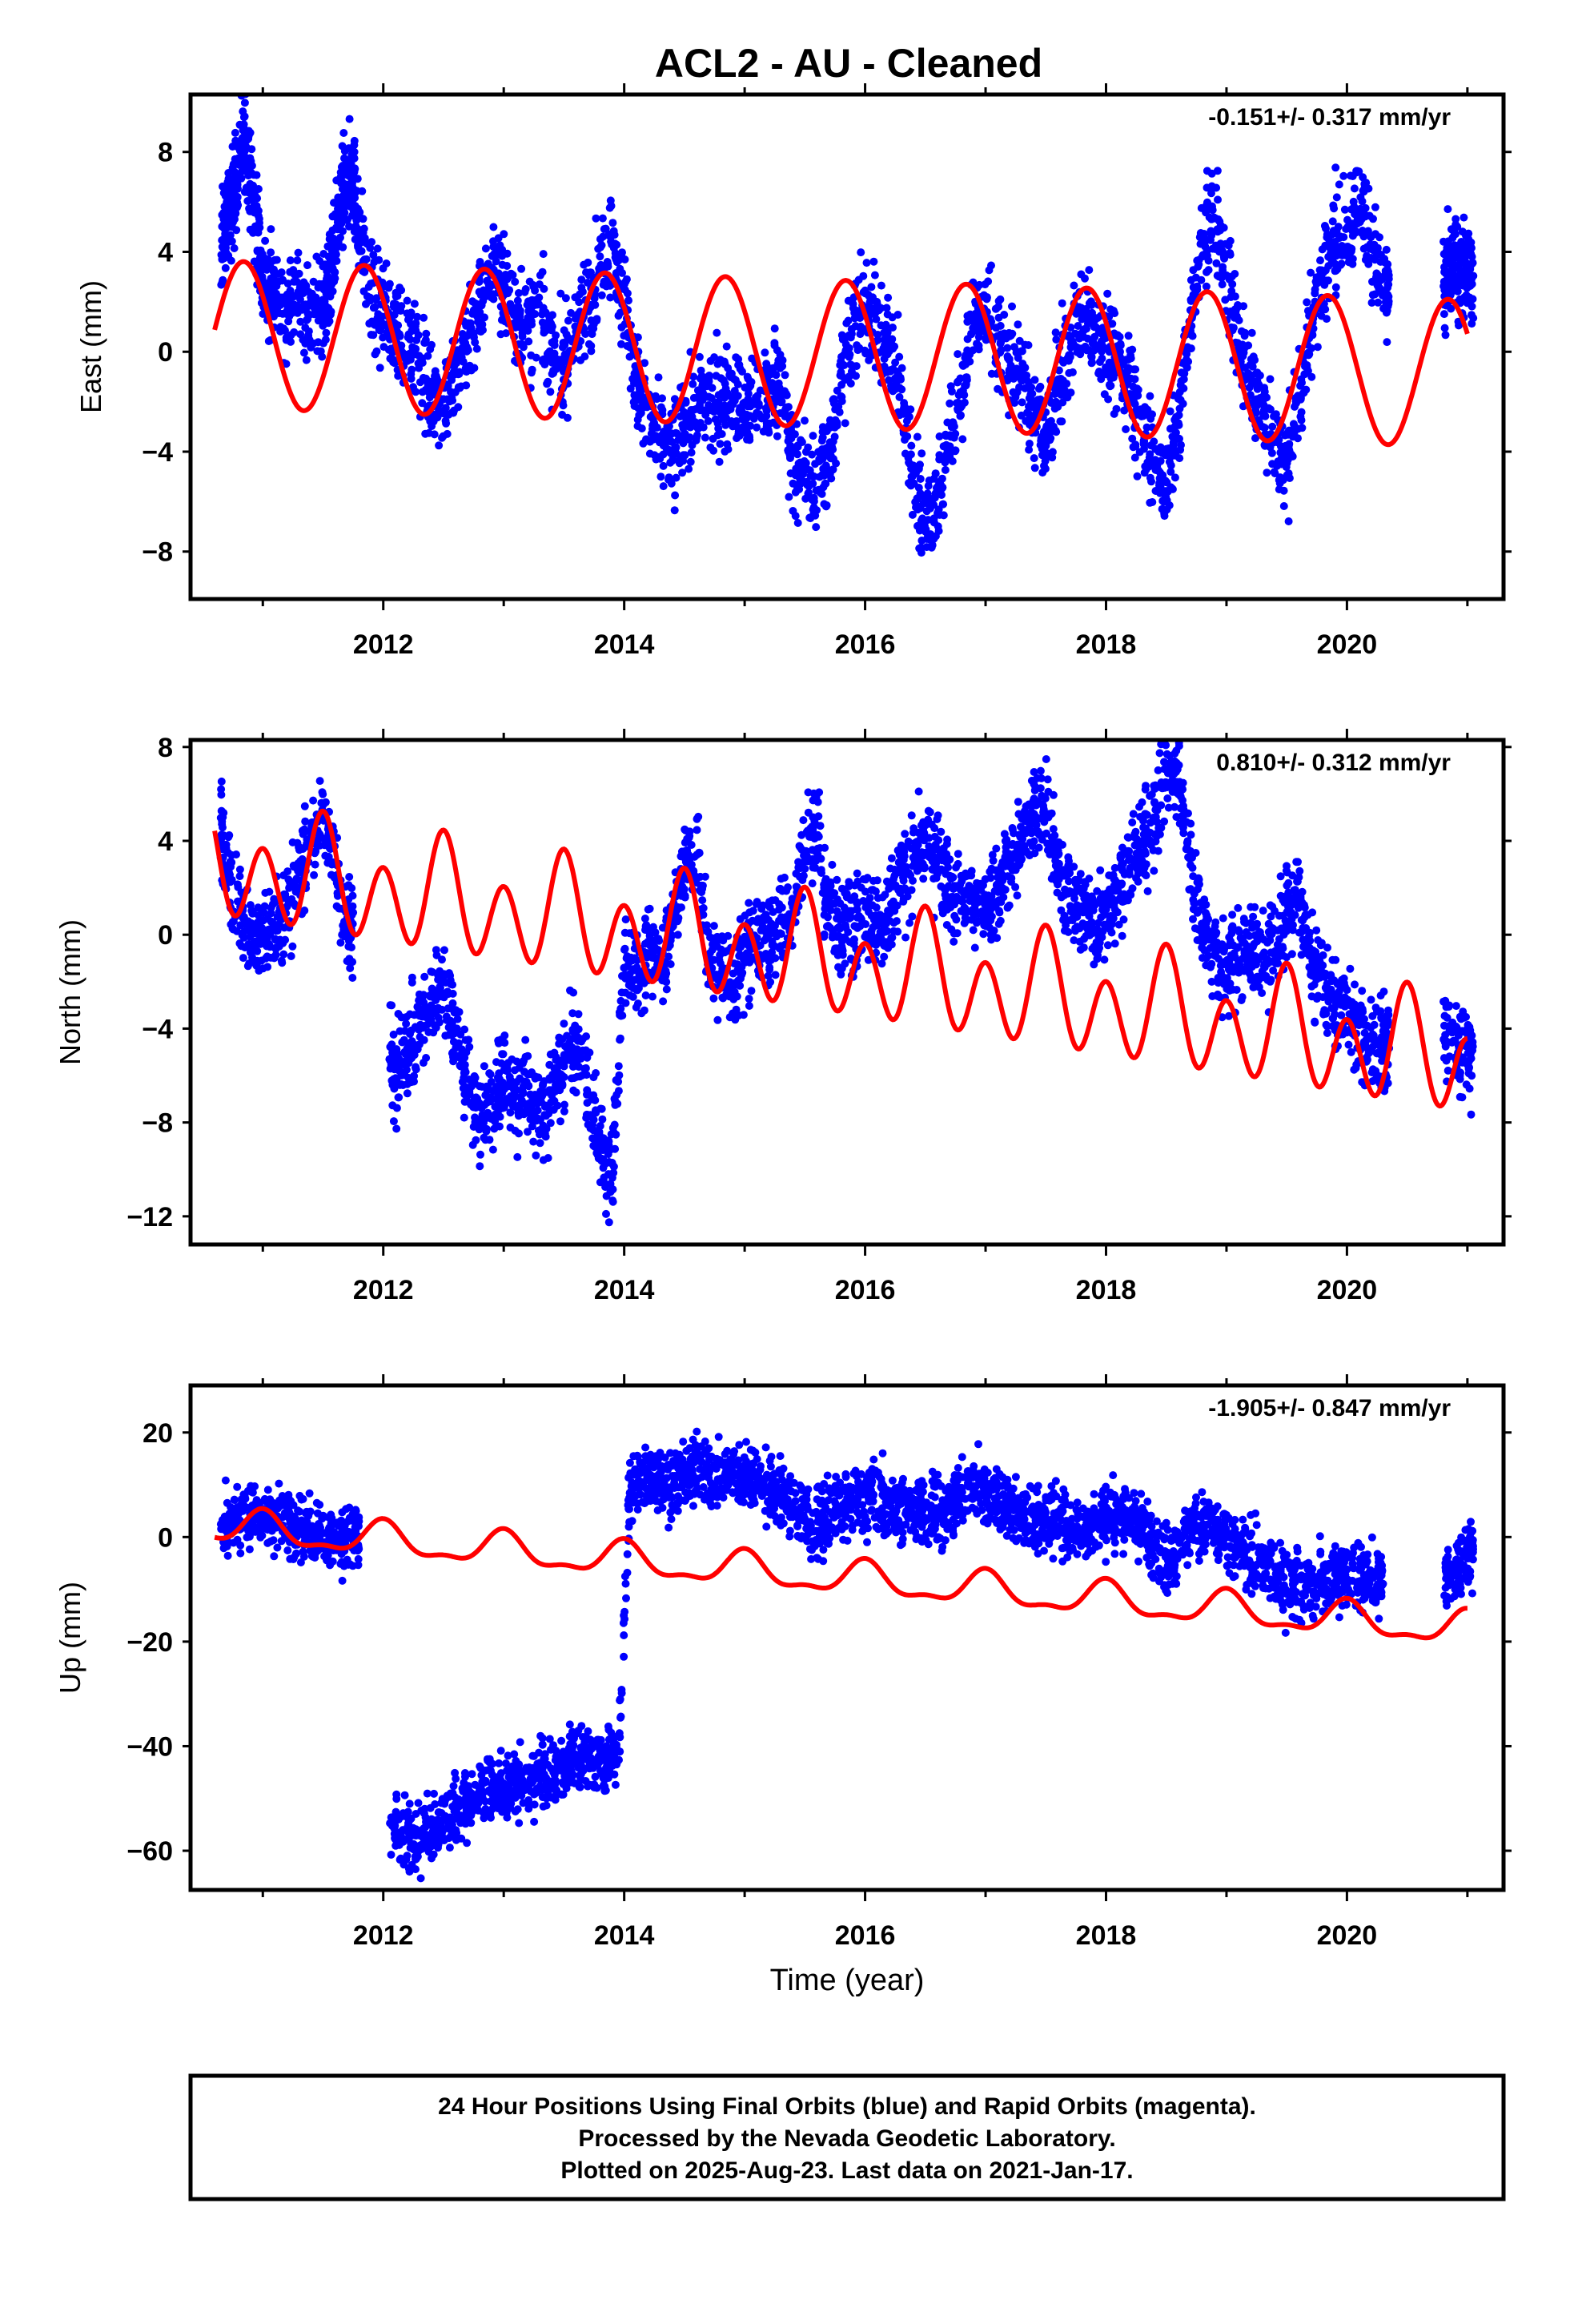  I want to click on east-ytick-label: −8, so click(157, 552).